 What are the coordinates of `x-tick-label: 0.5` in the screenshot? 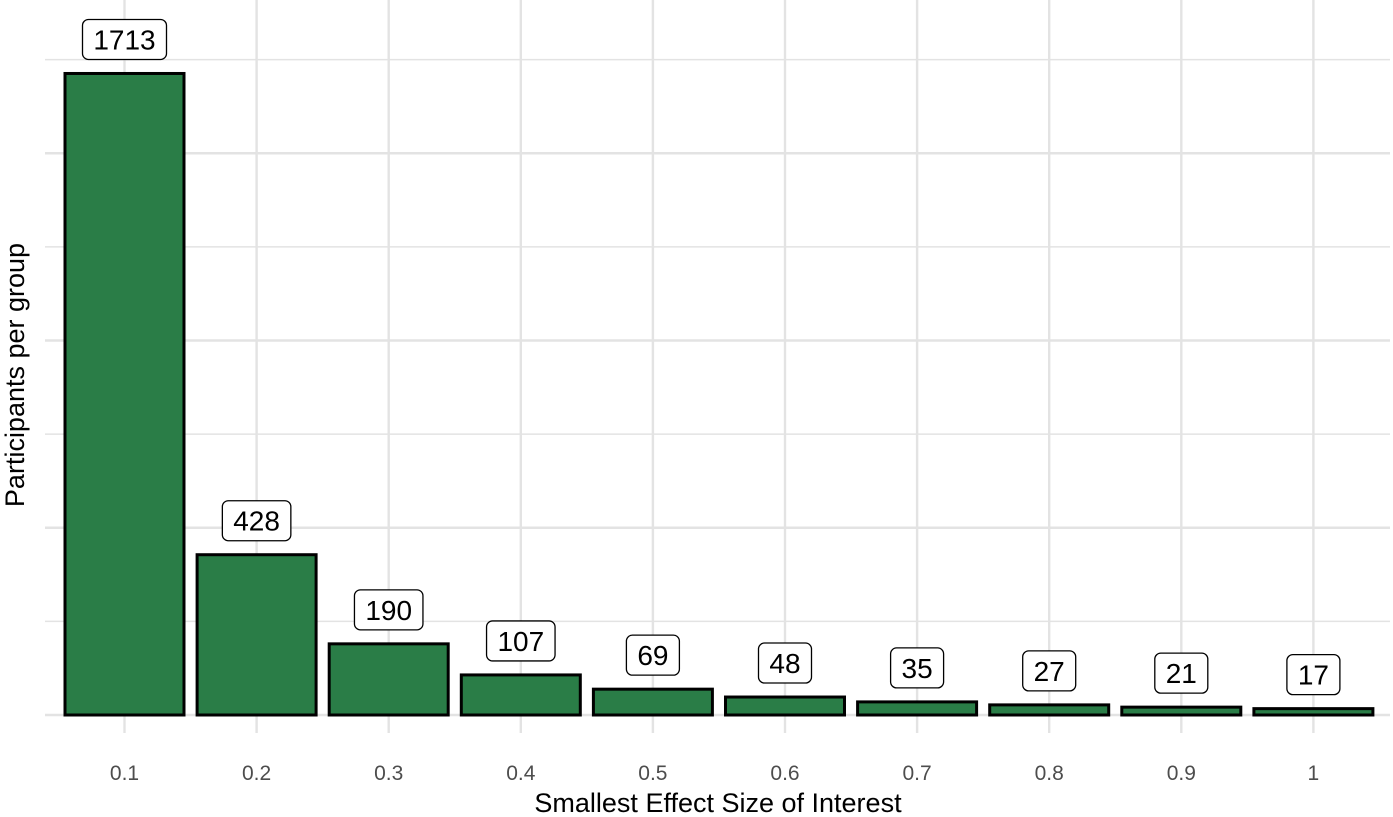 It's located at (652, 773).